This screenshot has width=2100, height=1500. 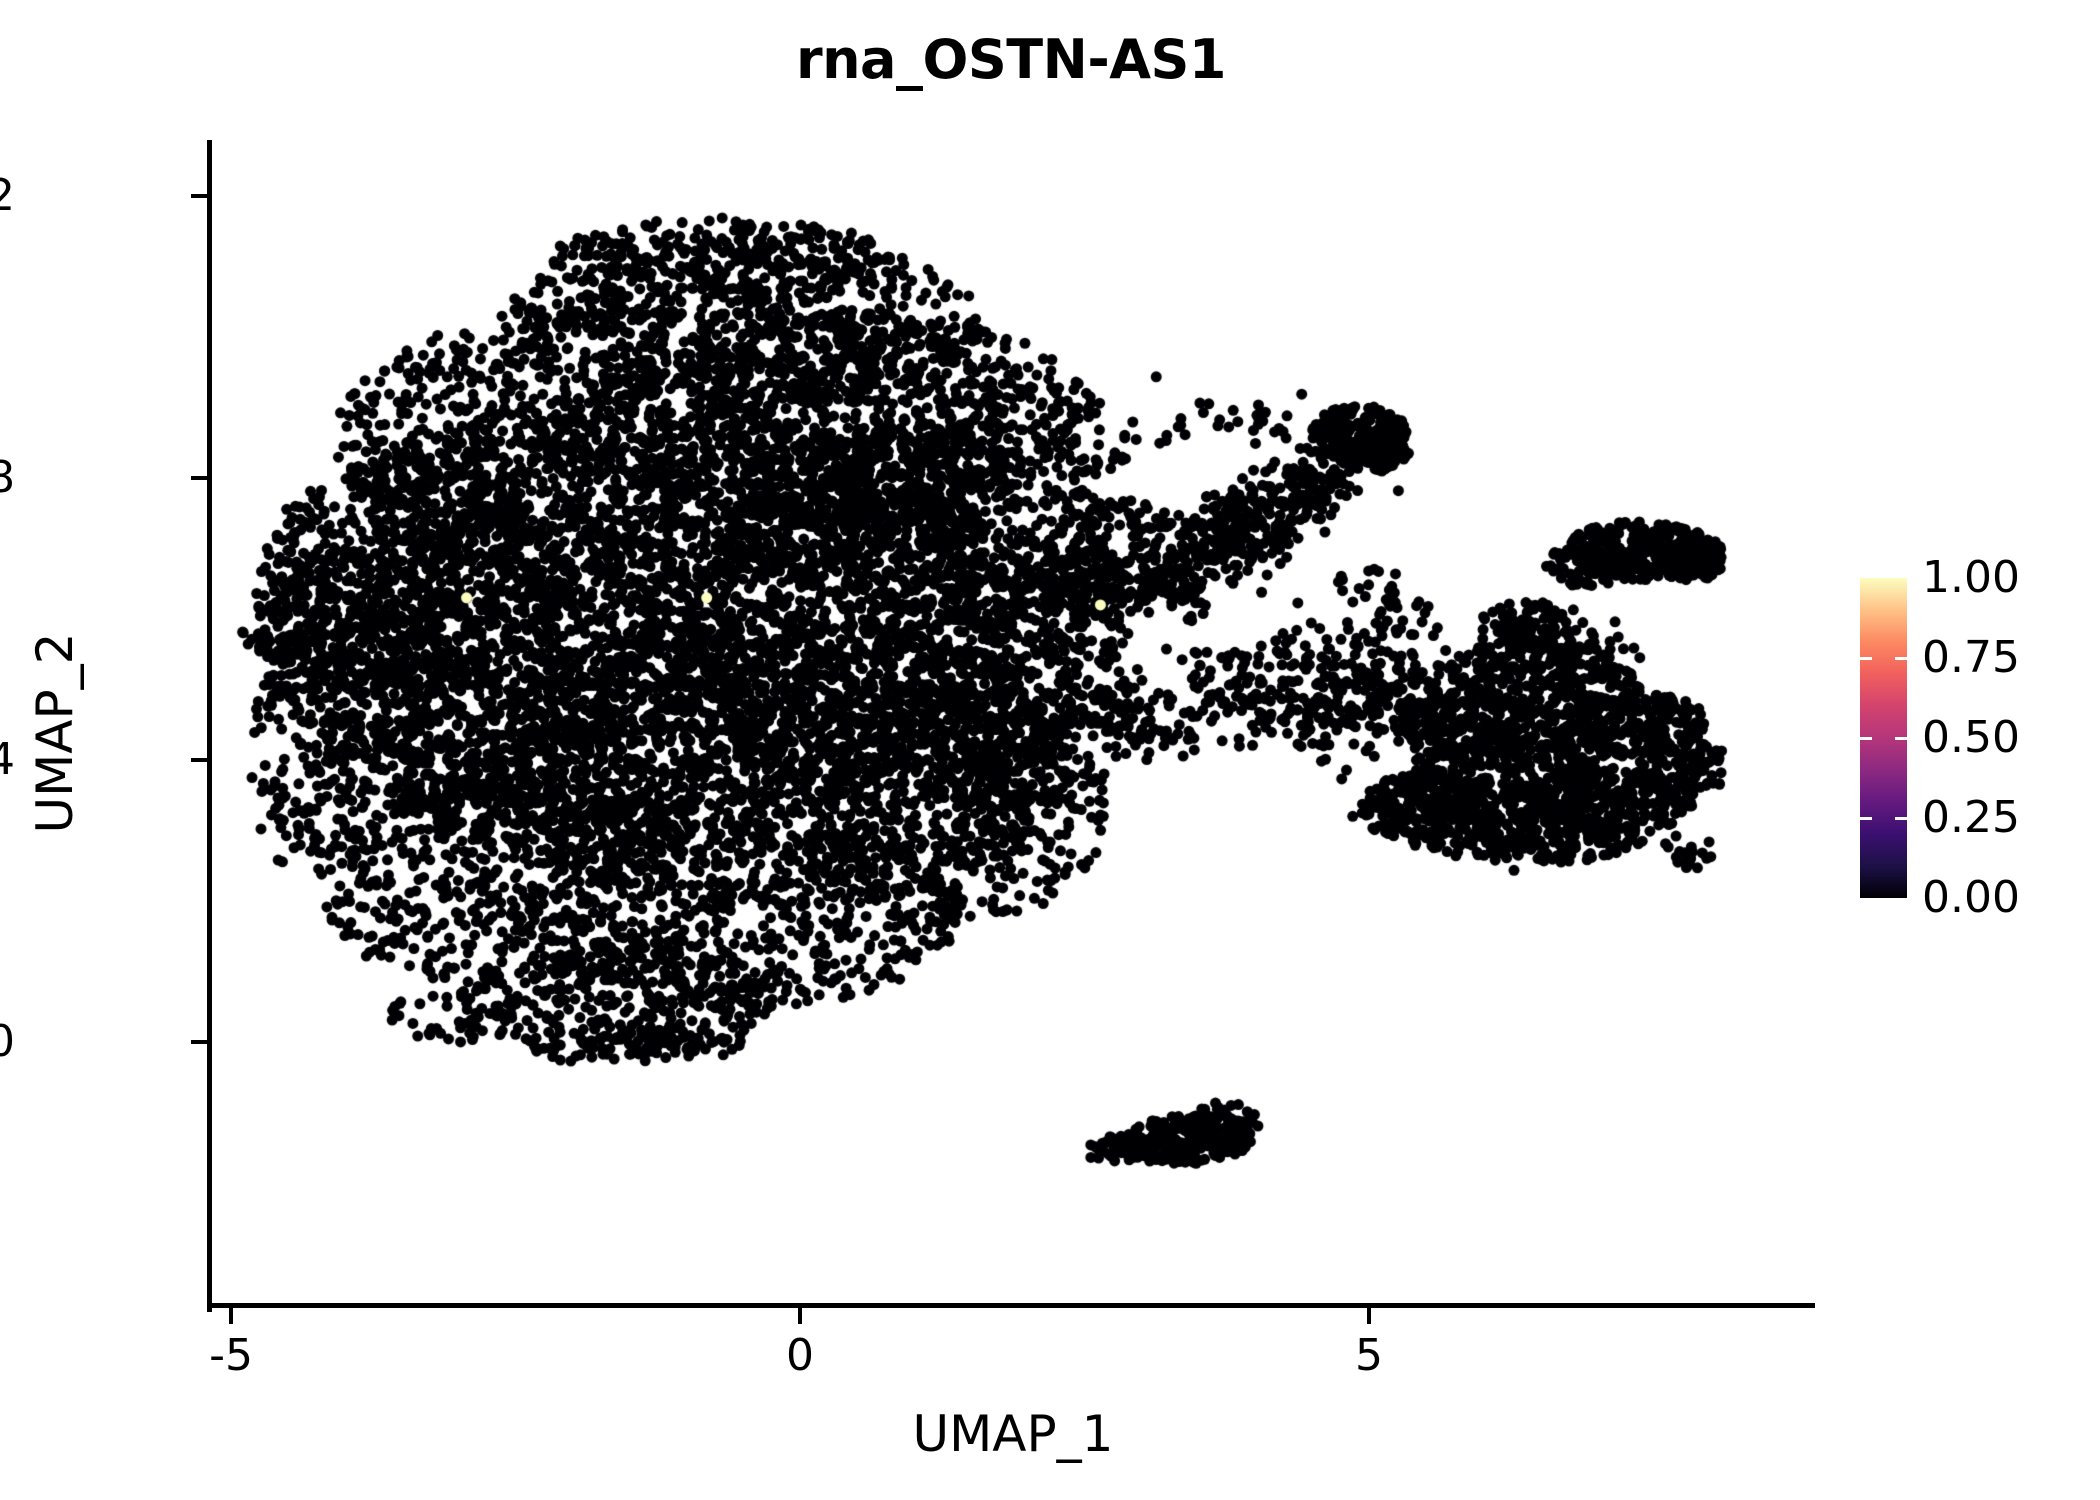 What do you see at coordinates (231, 1355) in the screenshot?
I see `x-tick-label: -5` at bounding box center [231, 1355].